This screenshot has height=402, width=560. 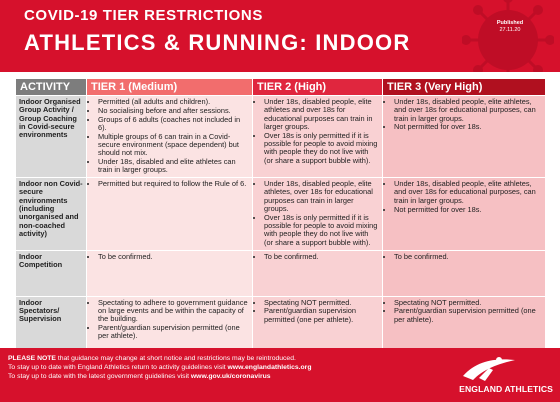 What do you see at coordinates (217, 42) in the screenshot?
I see `page-title: ATHLETICS & RUNNING: INDOOR` at bounding box center [217, 42].